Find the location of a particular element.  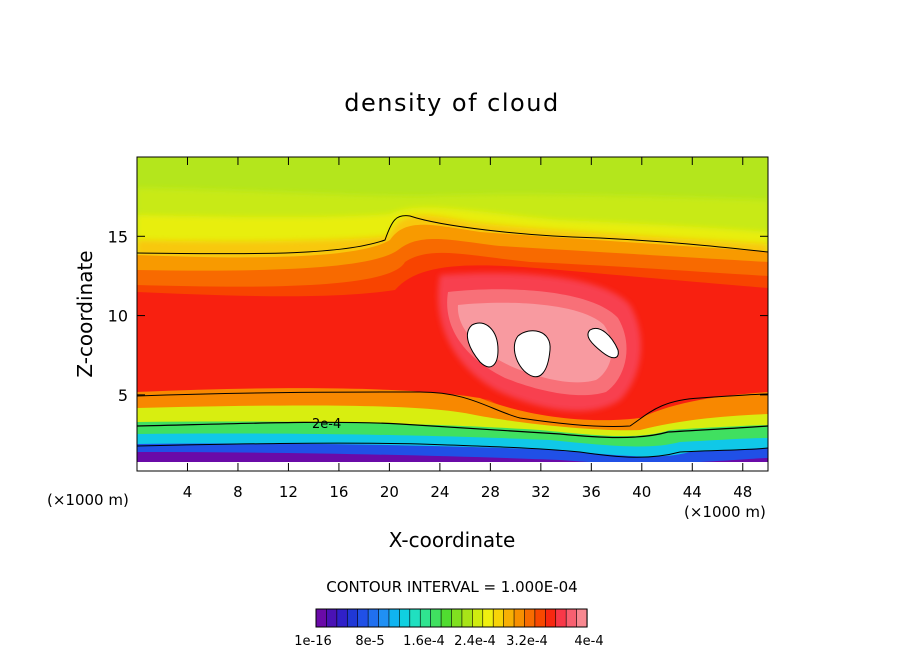

x-tick-label: 16 is located at coordinates (338, 492).